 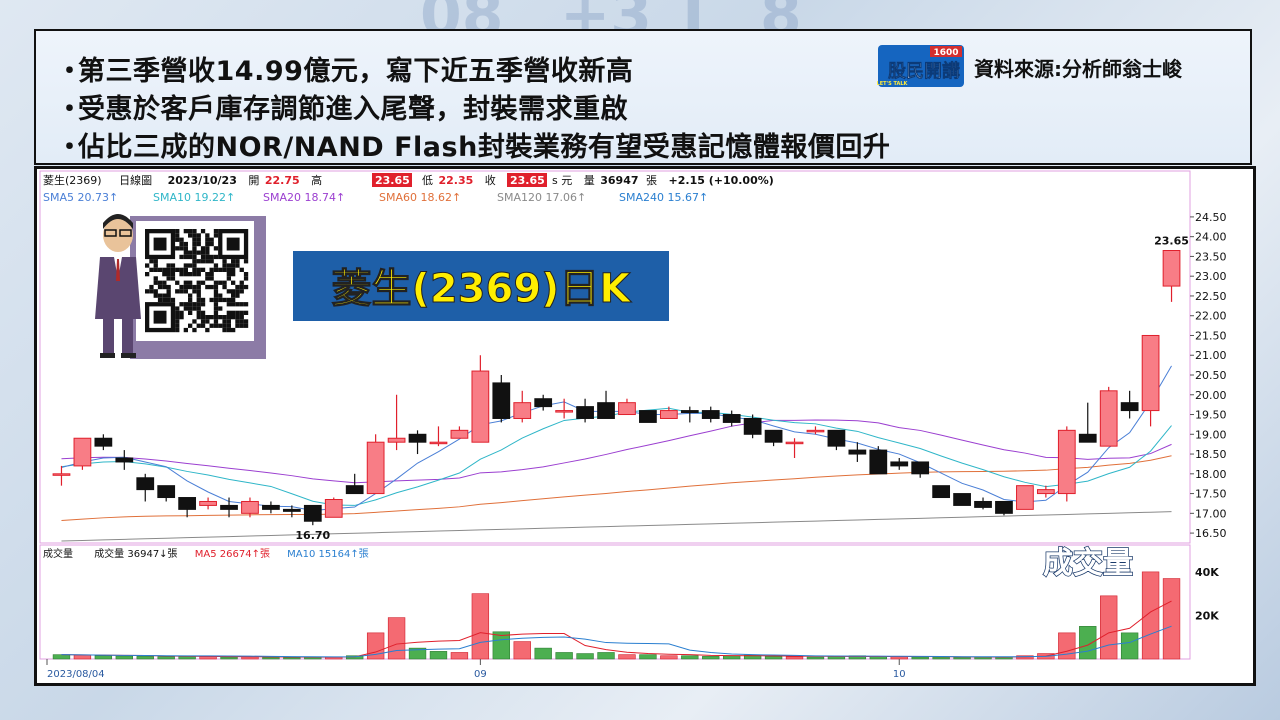 What do you see at coordinates (456, 180) in the screenshot?
I see `header-low: 22.35` at bounding box center [456, 180].